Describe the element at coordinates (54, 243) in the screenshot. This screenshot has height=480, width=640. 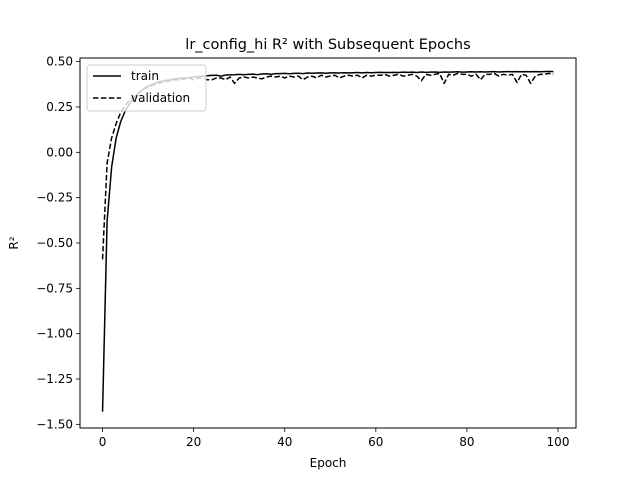
I see `y-tick-label: −0.50` at that location.